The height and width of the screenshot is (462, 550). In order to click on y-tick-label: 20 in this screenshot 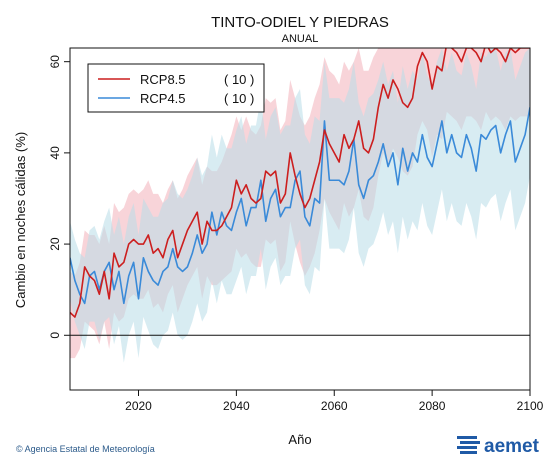, I will do `click(55, 244)`.